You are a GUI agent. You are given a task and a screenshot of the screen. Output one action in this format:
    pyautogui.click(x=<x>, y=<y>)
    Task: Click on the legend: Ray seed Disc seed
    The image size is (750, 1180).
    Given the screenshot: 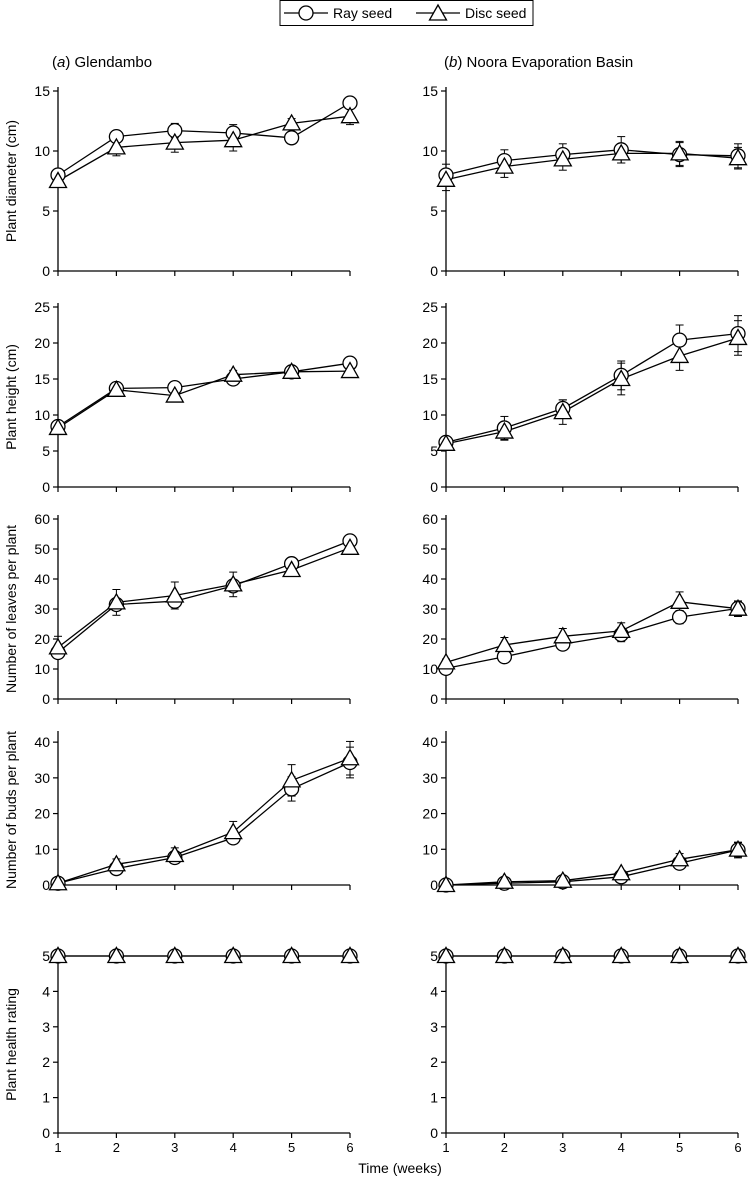 What is the action you would take?
    pyautogui.click(x=406, y=13)
    